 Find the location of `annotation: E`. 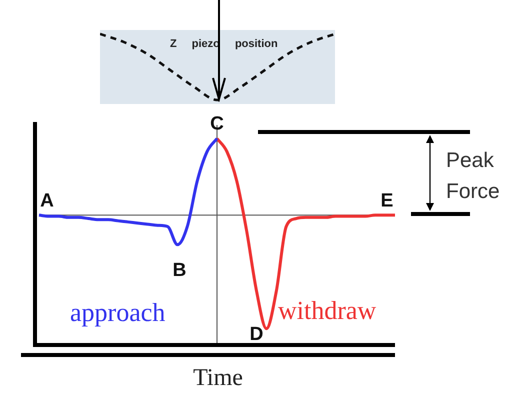

annotation: E is located at coordinates (387, 201).